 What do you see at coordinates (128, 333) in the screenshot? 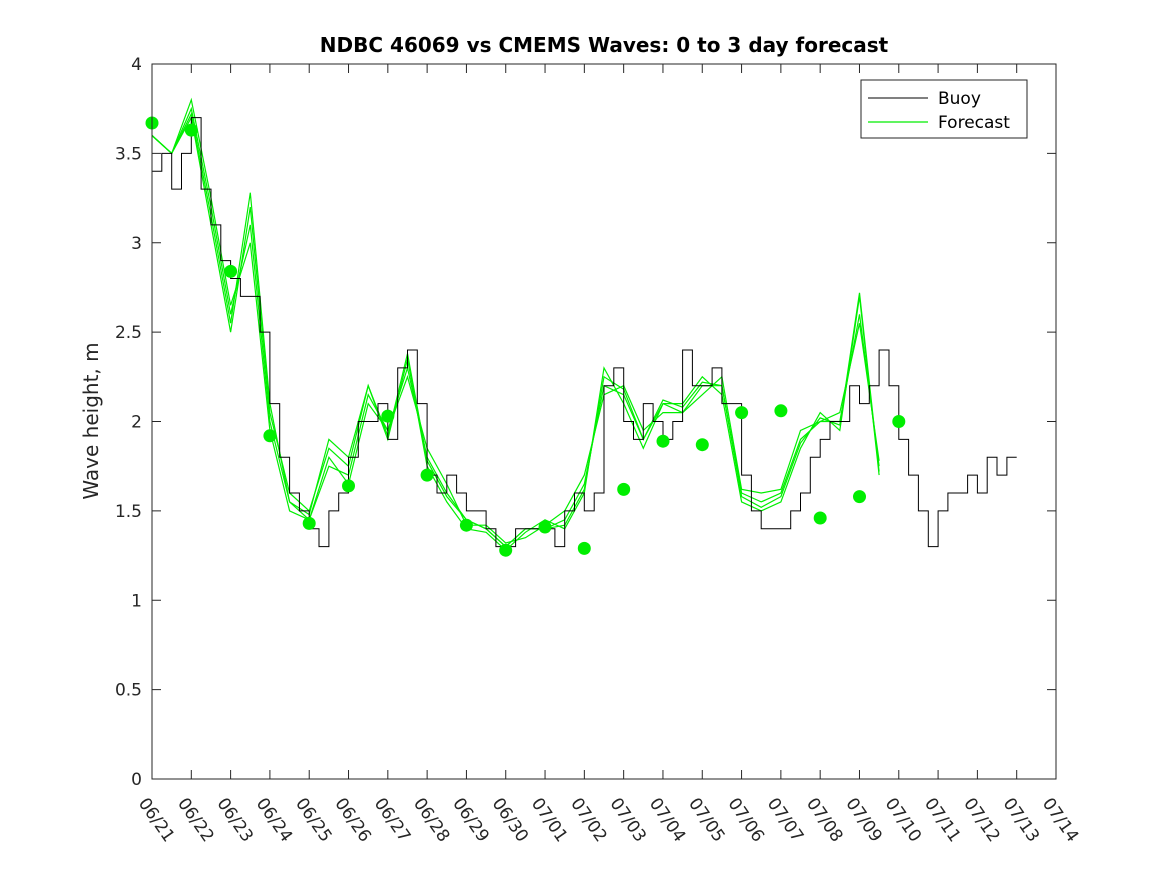
I see `y-tick-label: 2.5` at bounding box center [128, 333].